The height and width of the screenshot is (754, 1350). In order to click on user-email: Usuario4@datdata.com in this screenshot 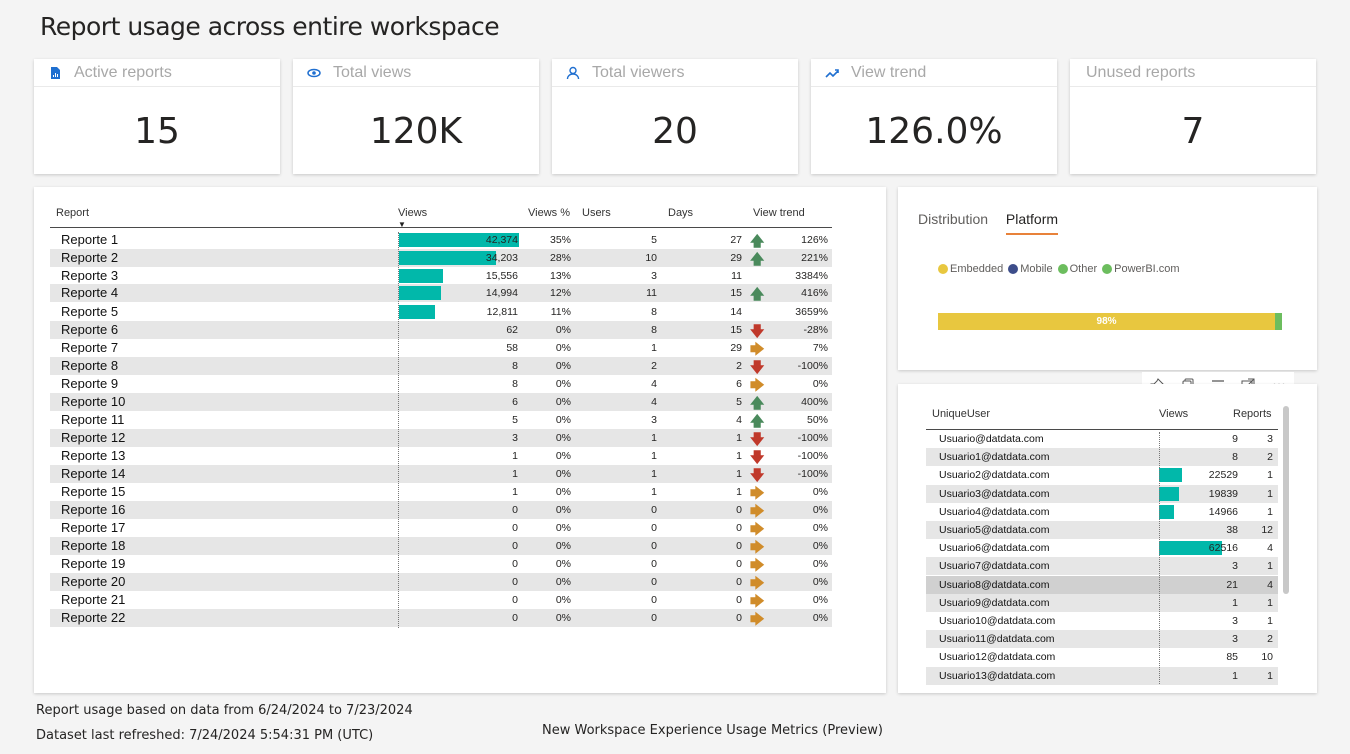, I will do `click(994, 511)`.